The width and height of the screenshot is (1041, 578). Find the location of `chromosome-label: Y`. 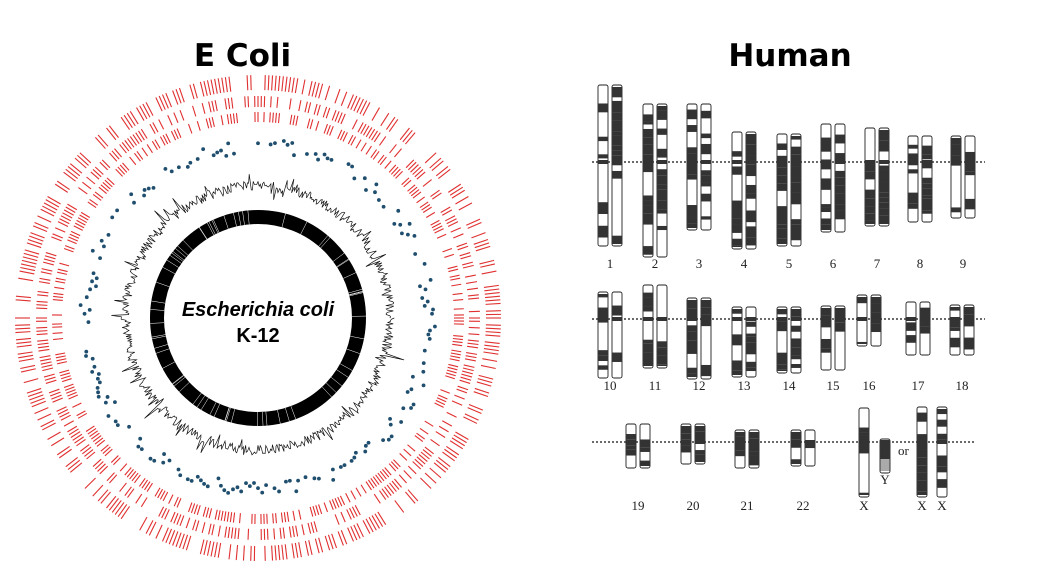

chromosome-label: Y is located at coordinates (885, 479).